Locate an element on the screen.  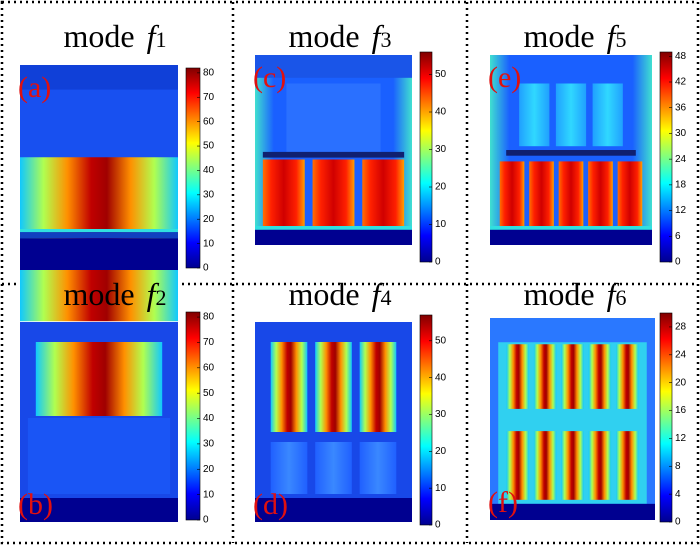
panel-title: mode f6 is located at coordinates (575, 294).